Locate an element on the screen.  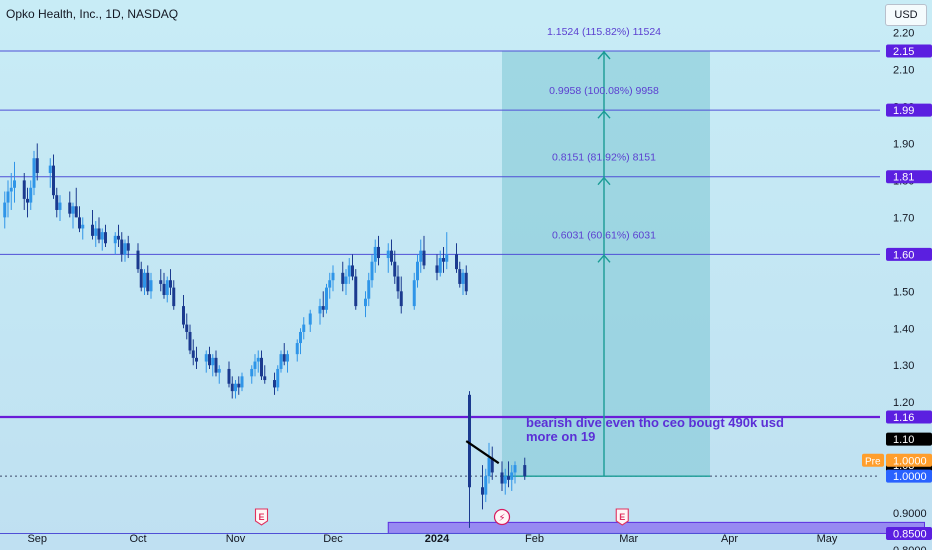
split-icon: ⚡ is located at coordinates (502, 517).